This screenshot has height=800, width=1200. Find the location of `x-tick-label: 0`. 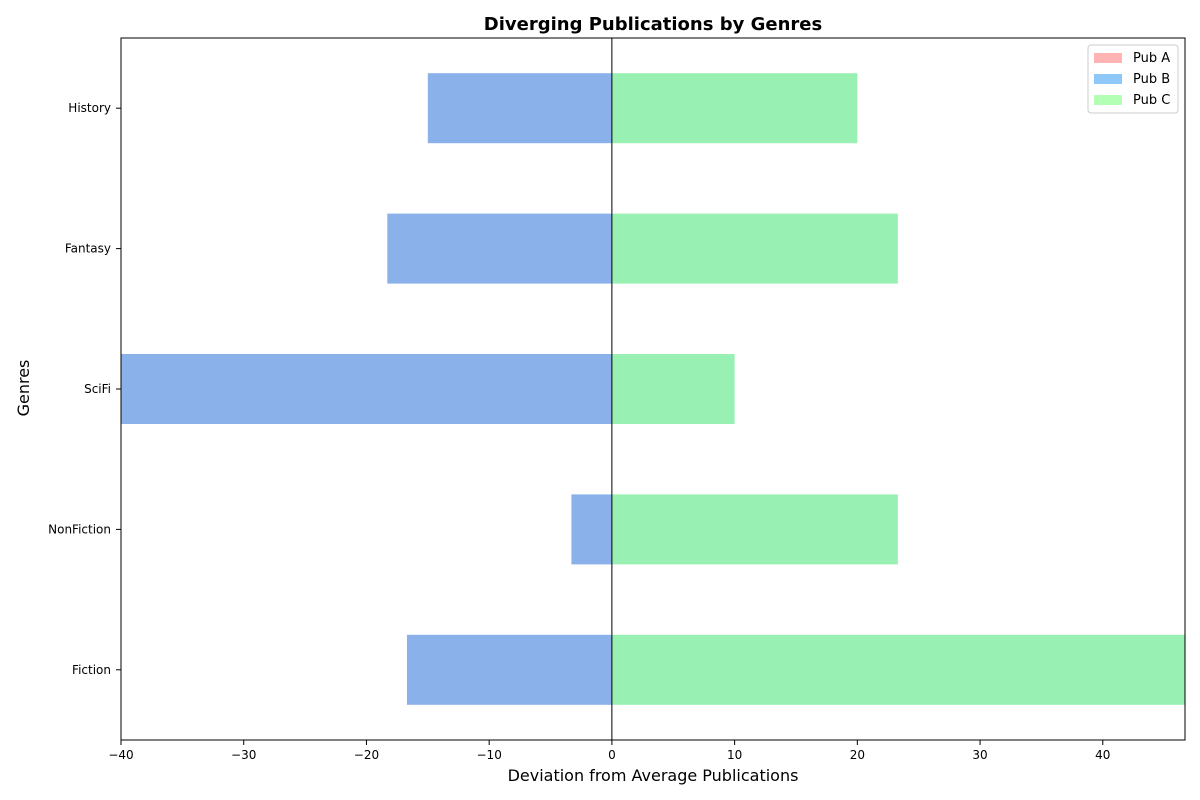

x-tick-label: 0 is located at coordinates (612, 755).